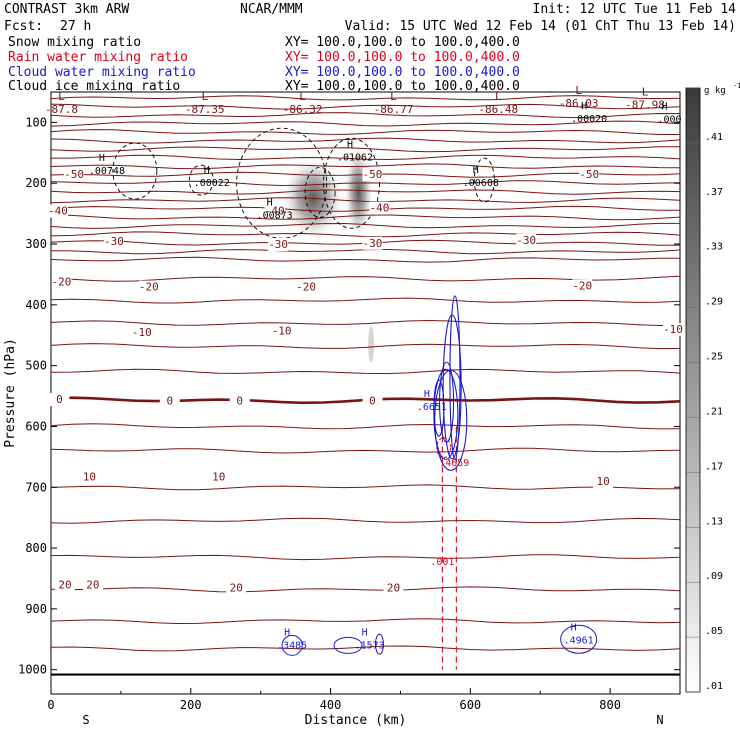 This screenshot has height=740, width=740. Describe the element at coordinates (402, 57) in the screenshot. I see `field-xy-rain: XY= 100.0,100.0 to 100.0,400.0` at that location.